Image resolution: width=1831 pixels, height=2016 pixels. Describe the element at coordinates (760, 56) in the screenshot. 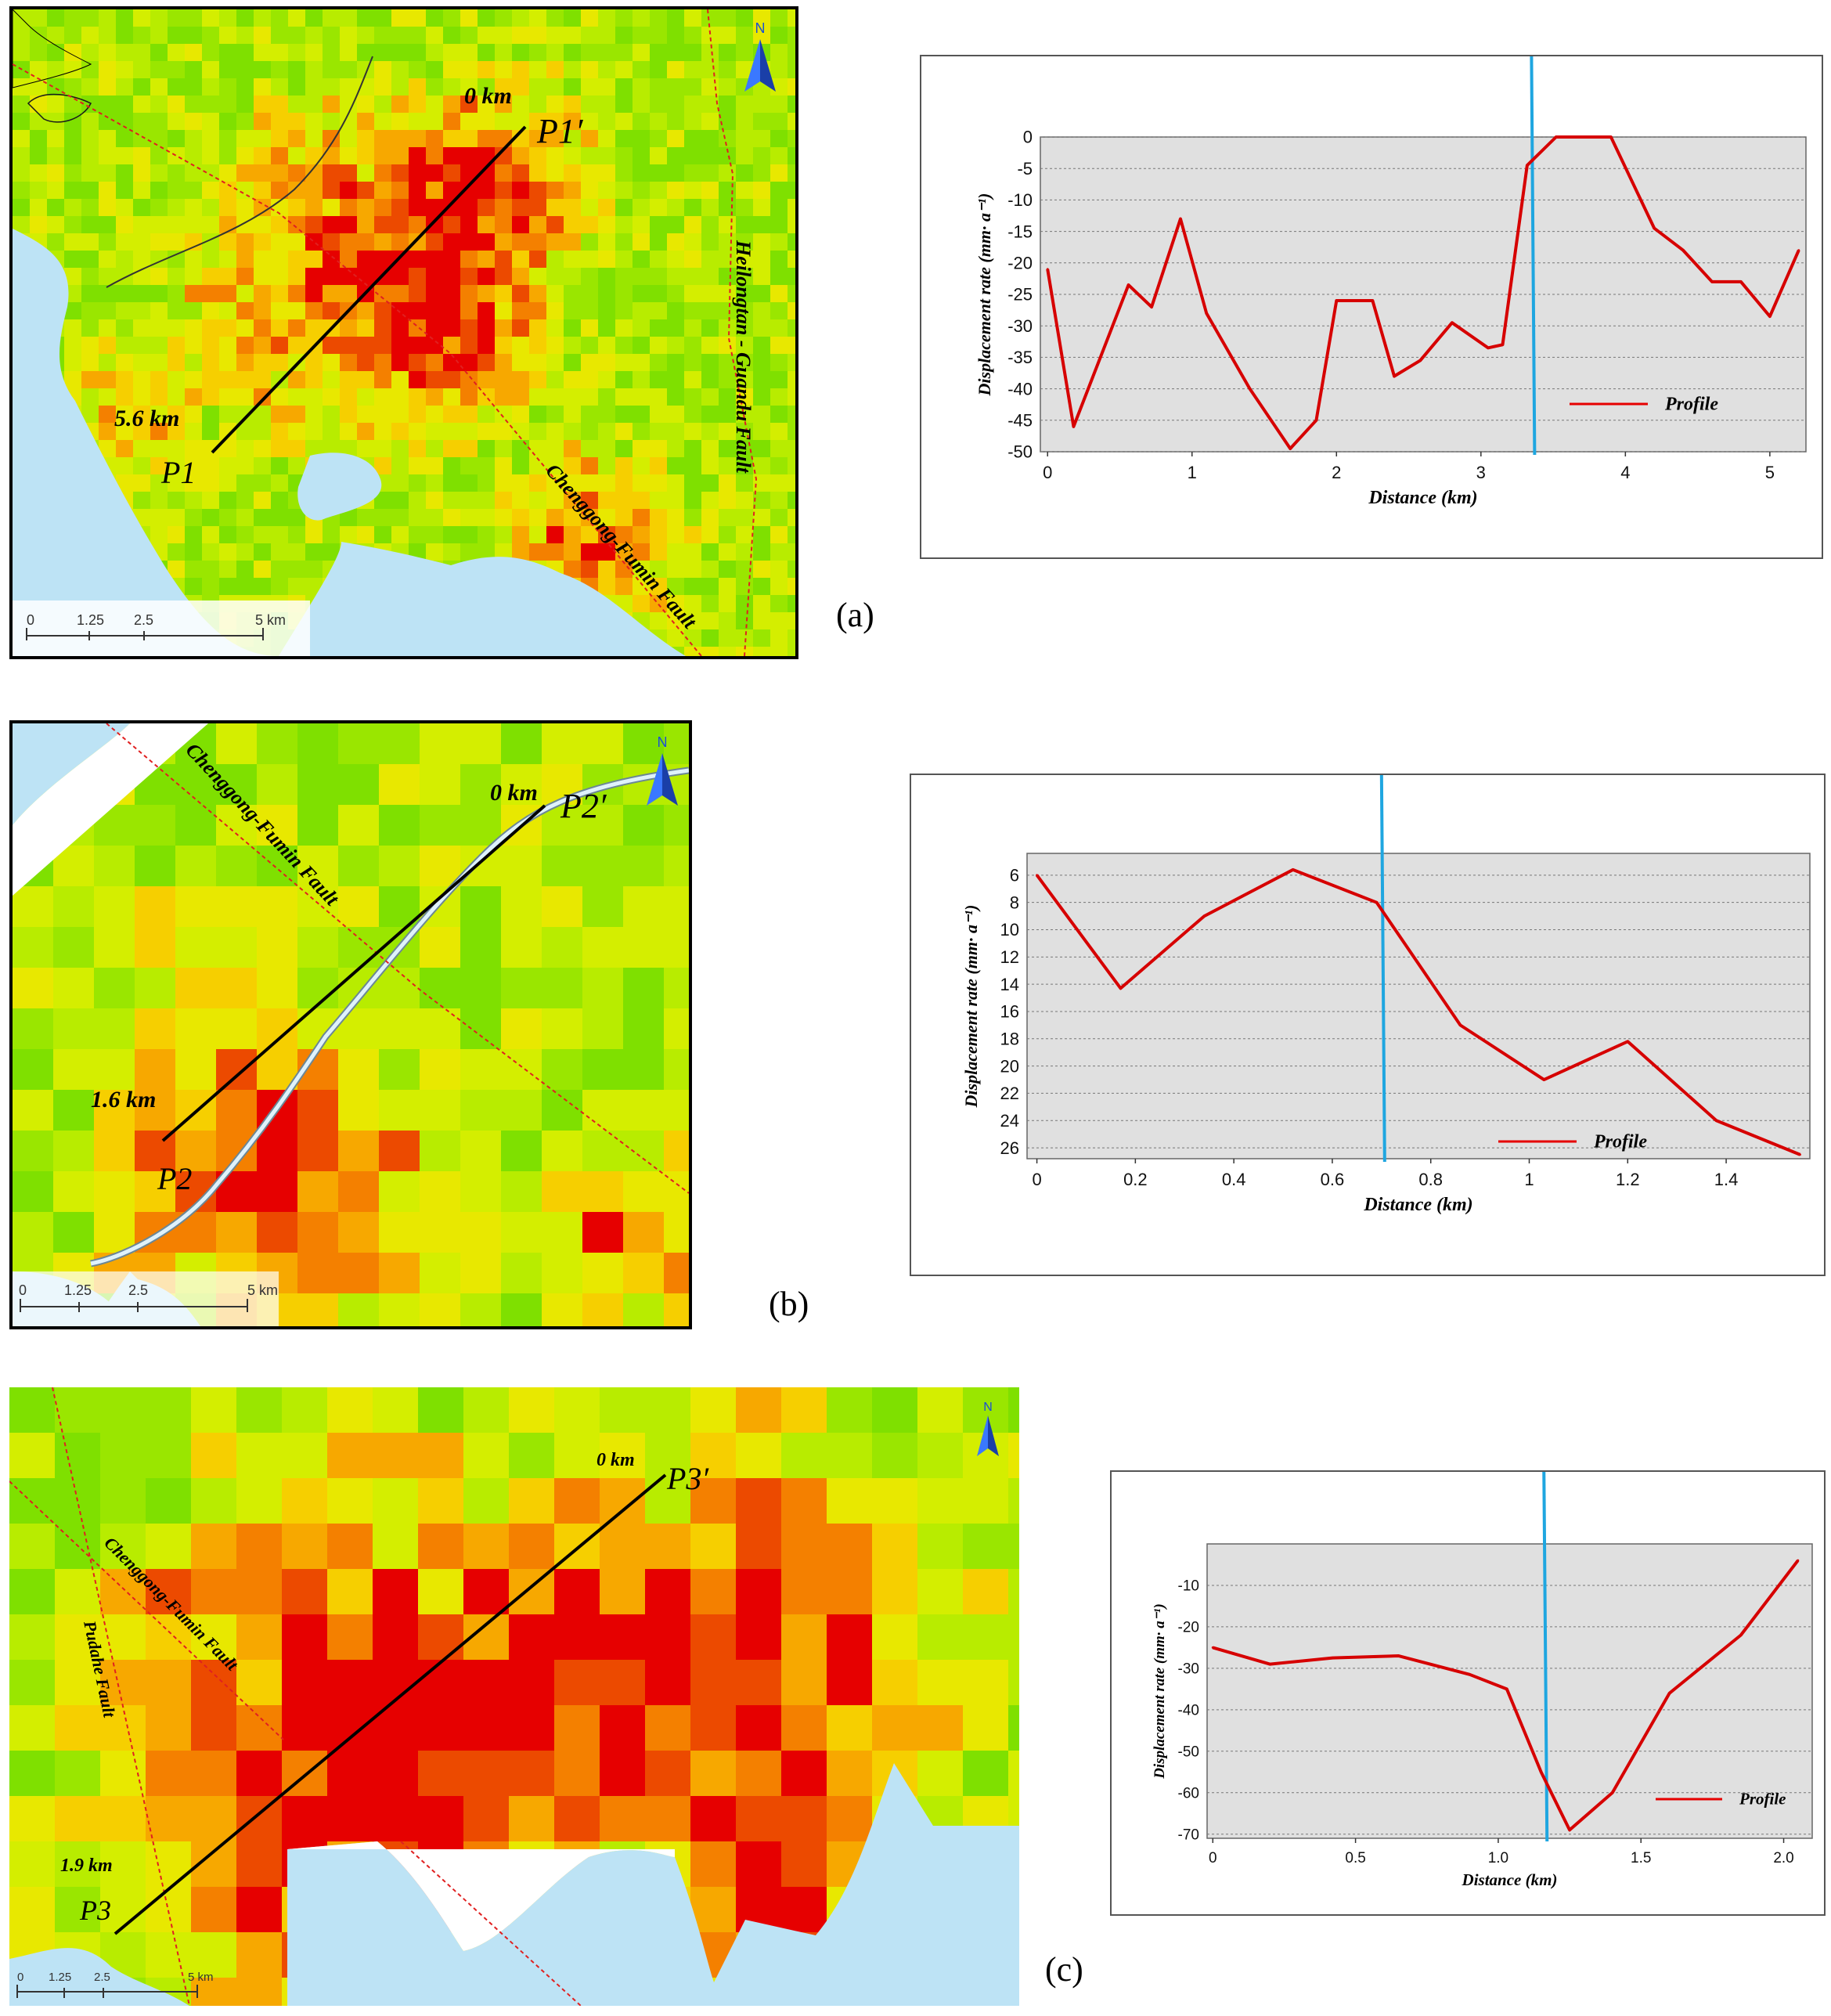

I see `north-arrow-icon: N` at that location.